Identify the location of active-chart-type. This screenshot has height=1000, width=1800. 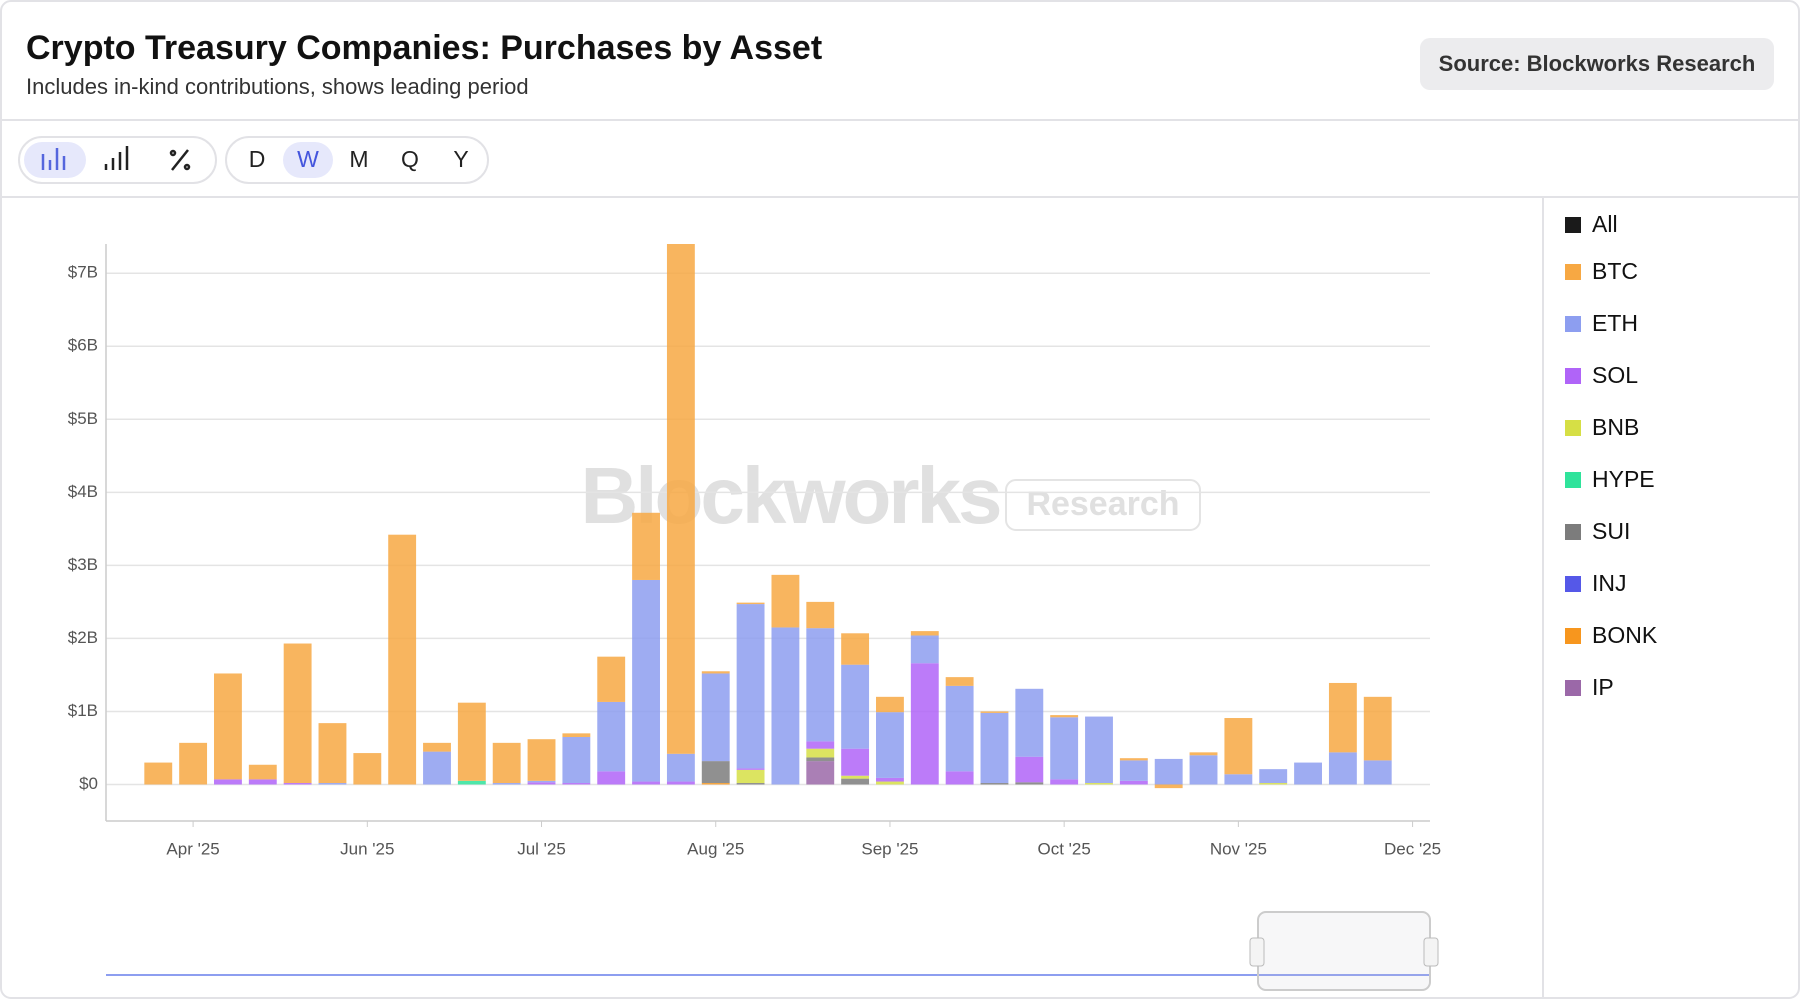
(55, 160).